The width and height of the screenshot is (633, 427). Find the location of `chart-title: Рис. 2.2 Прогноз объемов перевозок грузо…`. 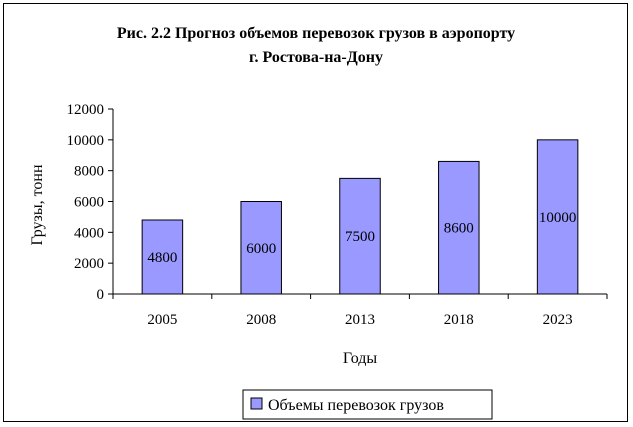

chart-title: Рис. 2.2 Прогноз объемов перевозок грузо… is located at coordinates (316, 45).